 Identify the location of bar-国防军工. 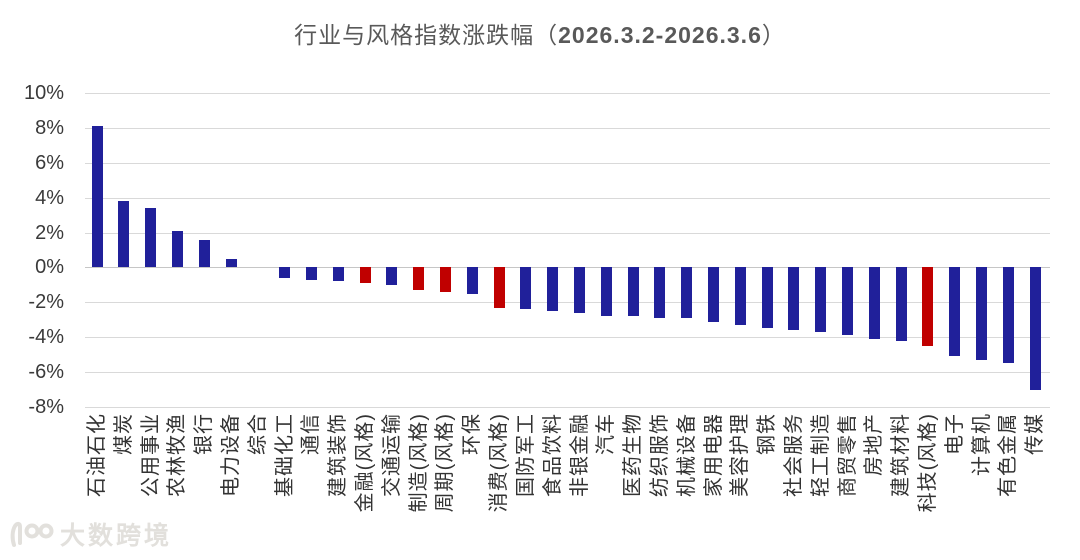
(526, 288).